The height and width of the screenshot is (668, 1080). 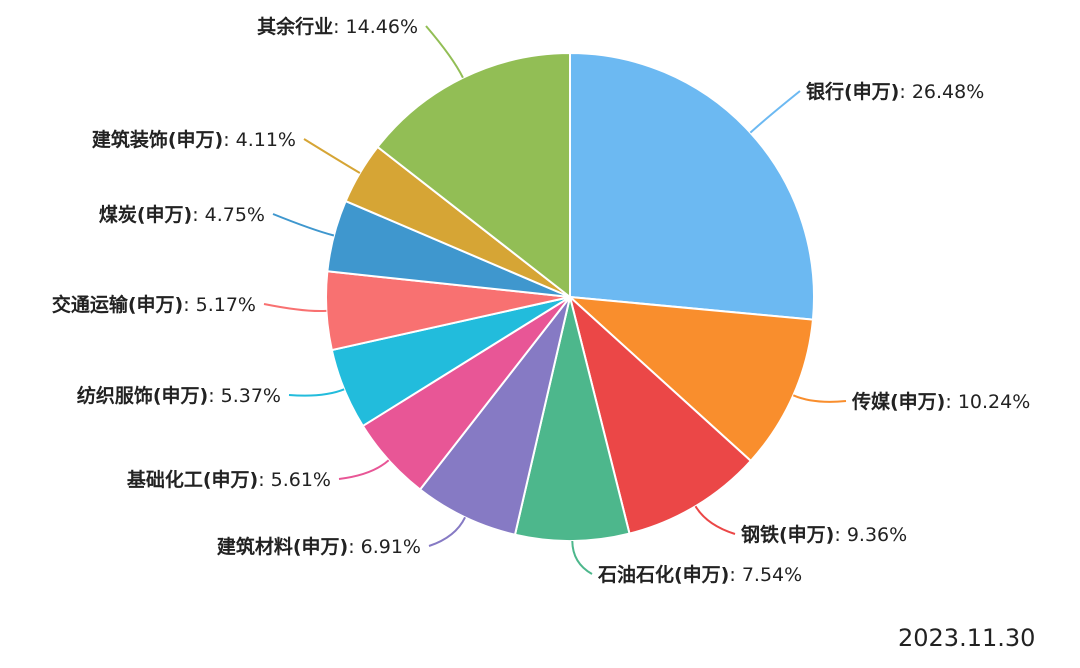 I want to click on slice-label: 煤炭(申万): 4.75%, so click(x=182, y=214).